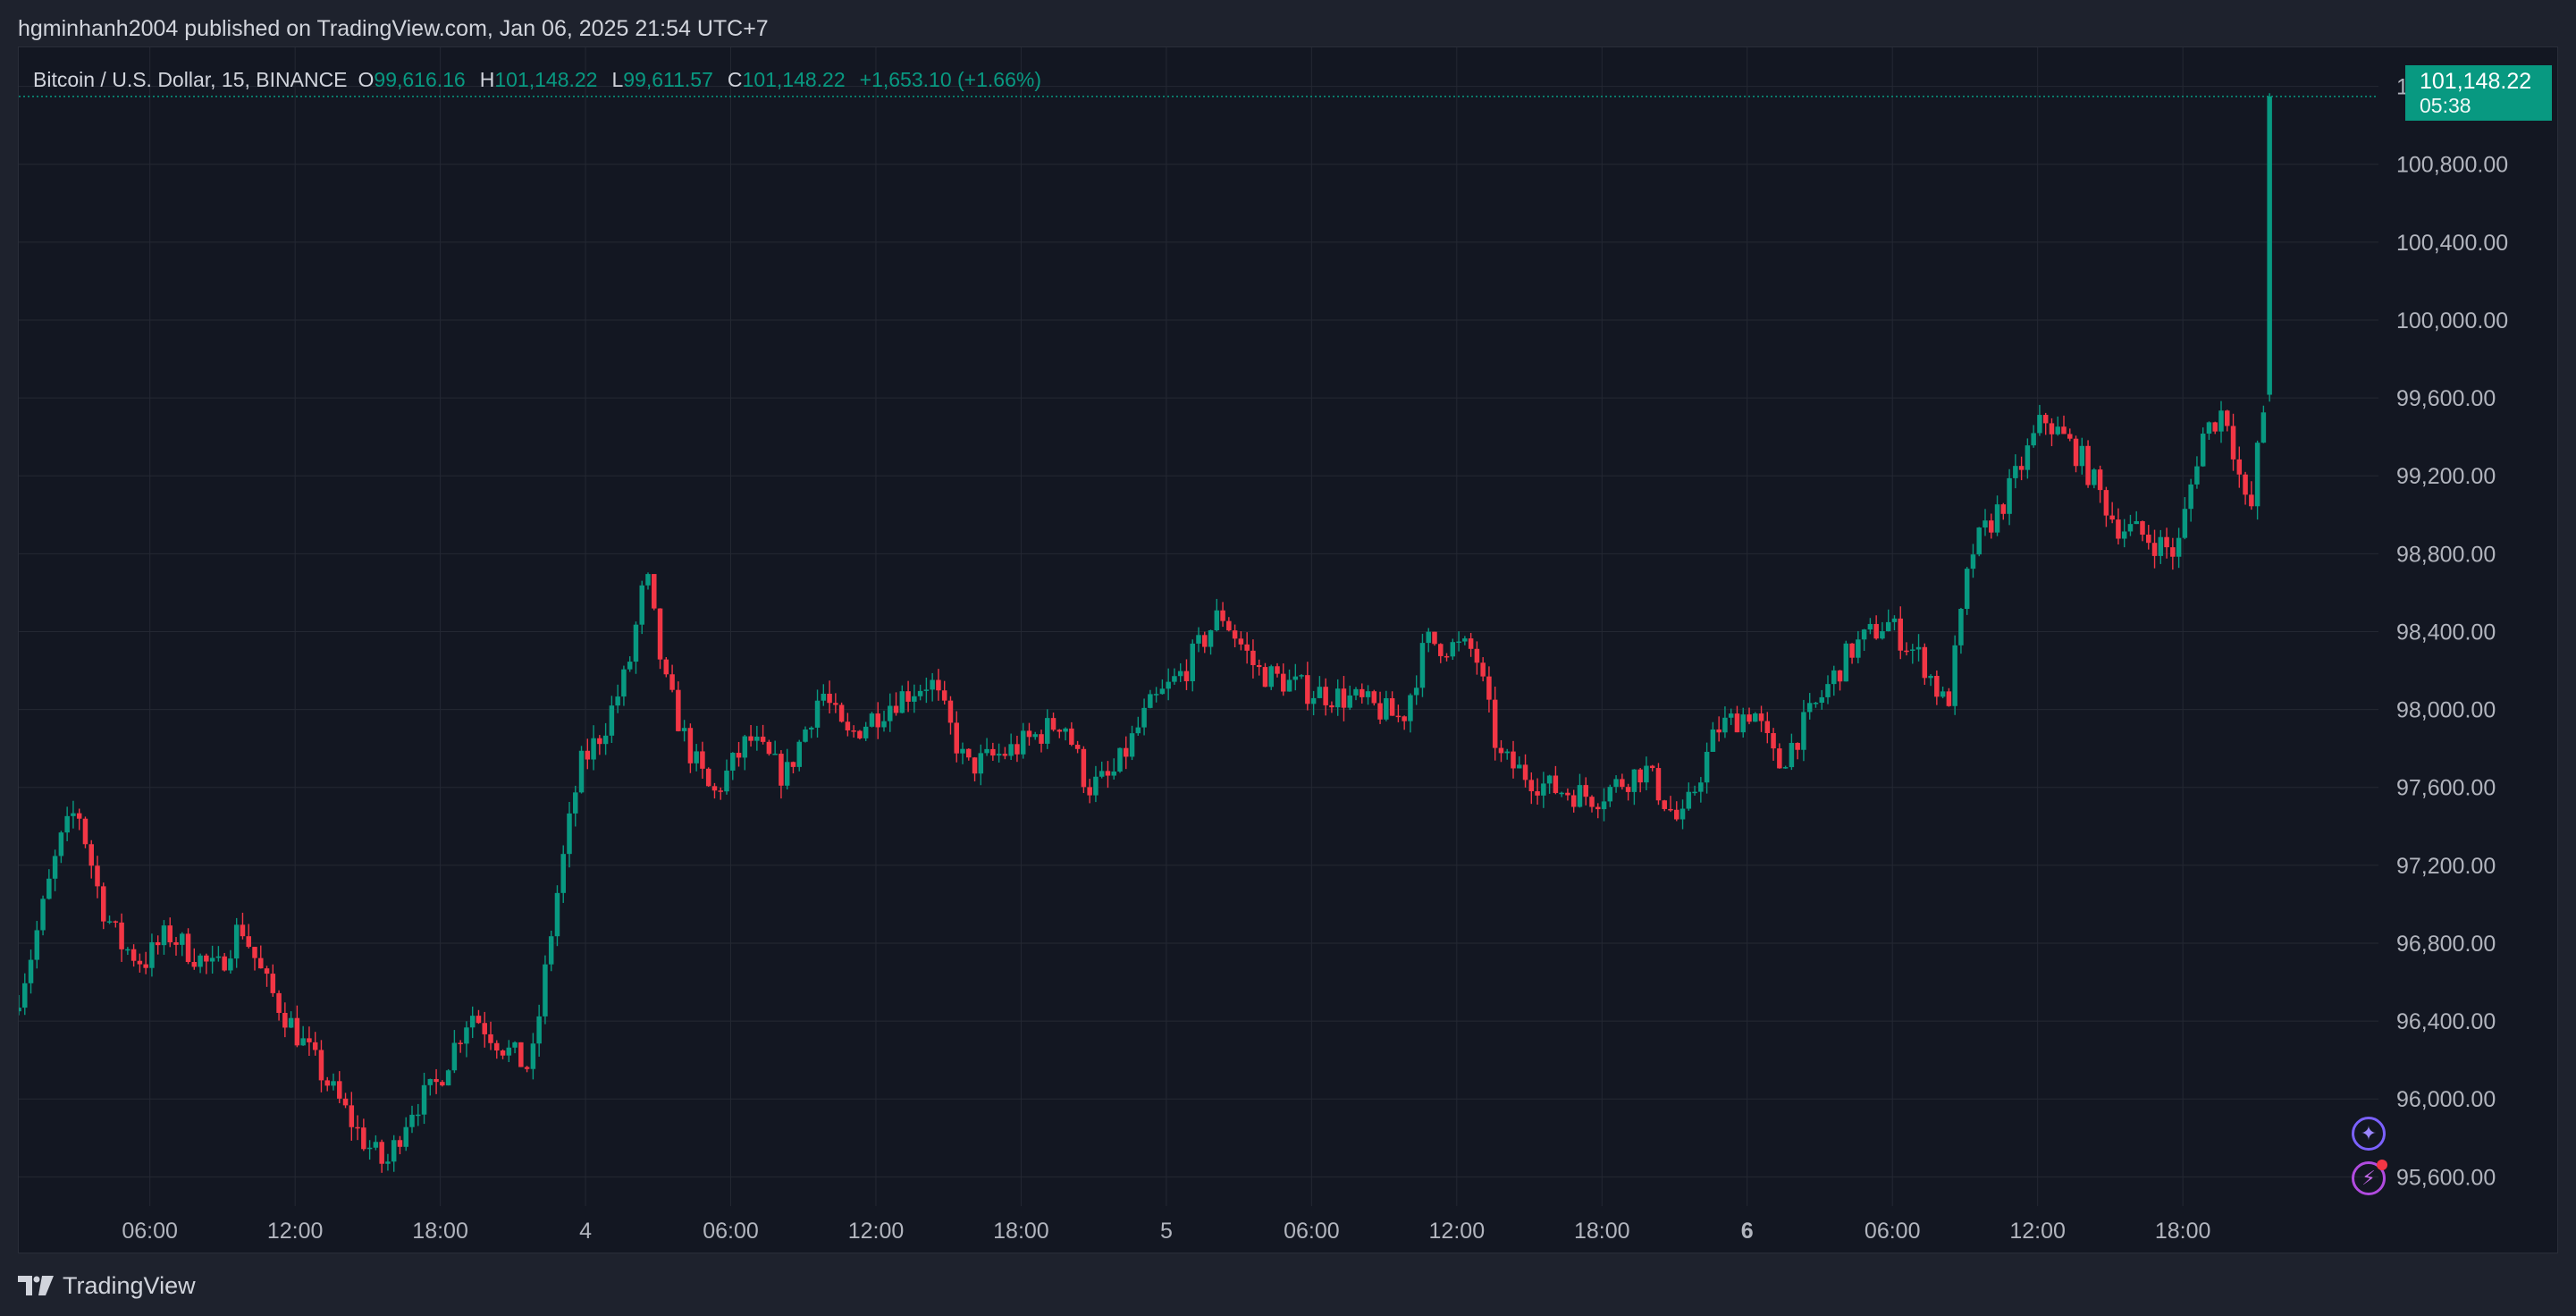 This screenshot has width=2576, height=1316. Describe the element at coordinates (668, 79) in the screenshot. I see `low-value: 99,611.57` at that location.